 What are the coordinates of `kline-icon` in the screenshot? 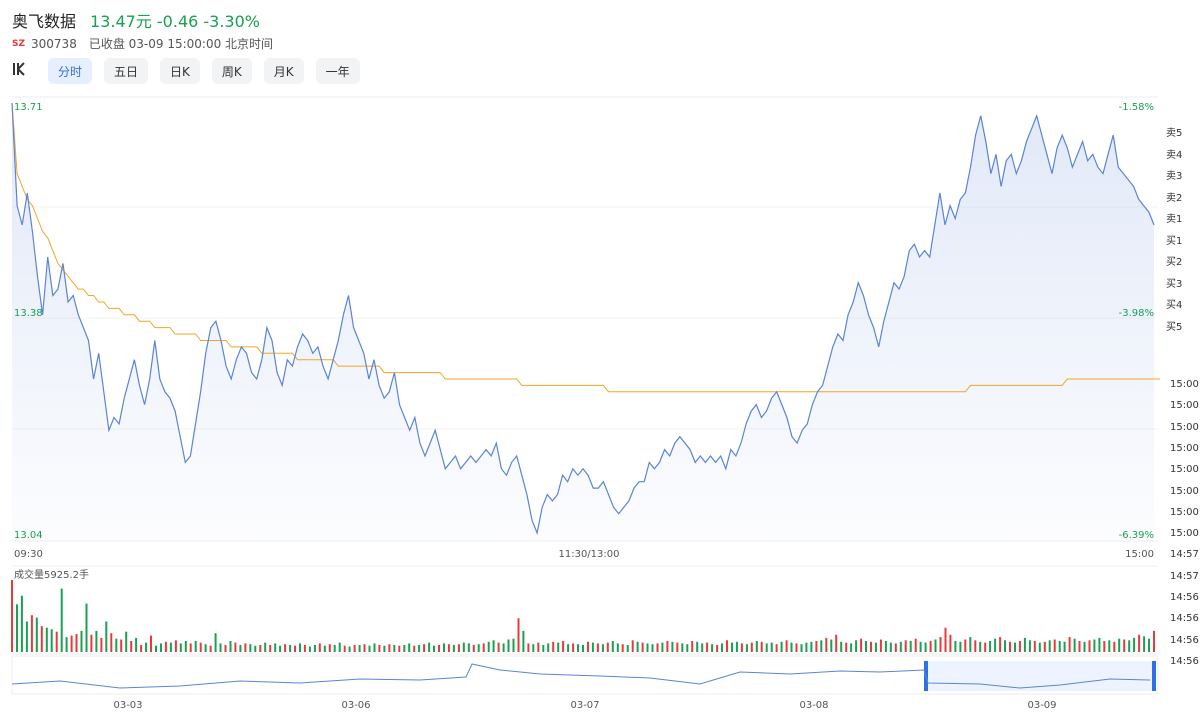 It's located at (24, 71).